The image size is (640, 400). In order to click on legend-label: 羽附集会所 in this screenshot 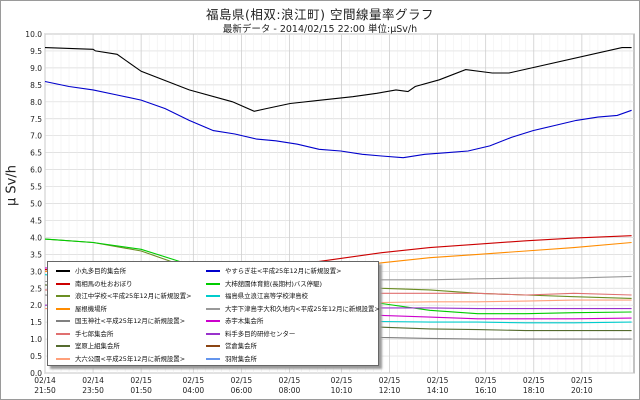, I will do `click(241, 358)`.